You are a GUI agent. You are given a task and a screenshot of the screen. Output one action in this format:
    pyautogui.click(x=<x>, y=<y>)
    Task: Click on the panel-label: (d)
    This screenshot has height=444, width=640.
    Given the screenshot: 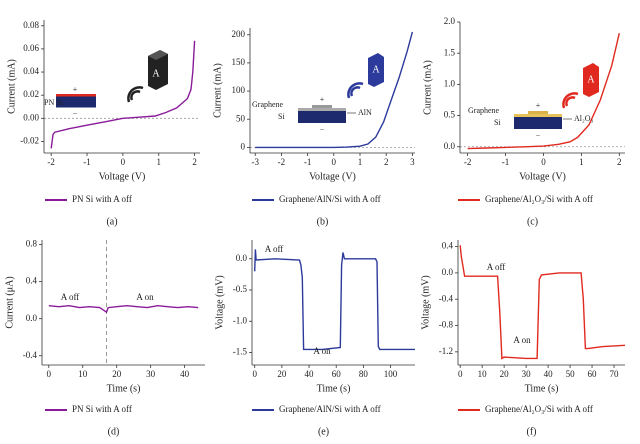 What is the action you would take?
    pyautogui.click(x=114, y=431)
    